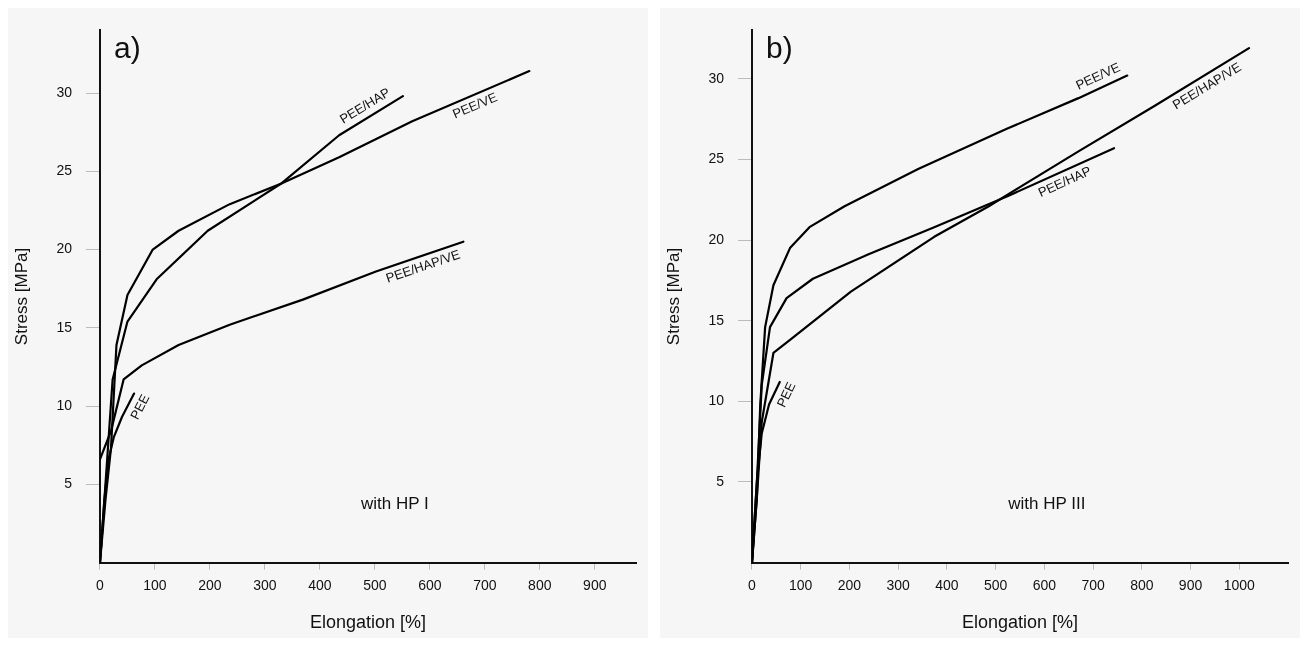 The width and height of the screenshot is (1309, 650). I want to click on annotation: with HP III, so click(1046, 504).